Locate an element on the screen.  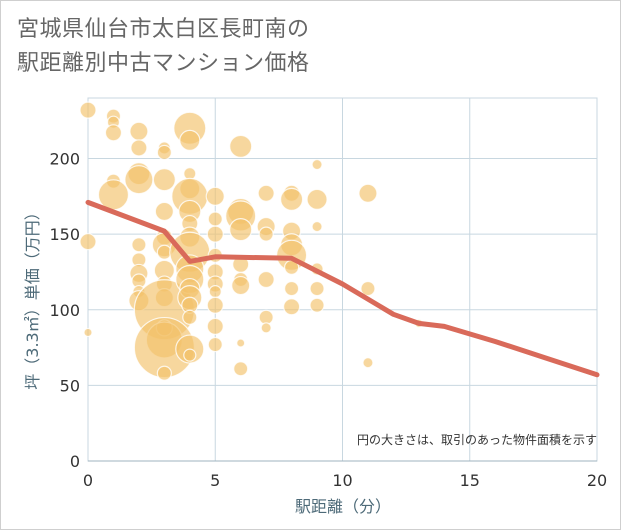
chart-title: 宮城県仙台市太白区長町南の 駅距離別中古マンション価格 is located at coordinates (312, 47).